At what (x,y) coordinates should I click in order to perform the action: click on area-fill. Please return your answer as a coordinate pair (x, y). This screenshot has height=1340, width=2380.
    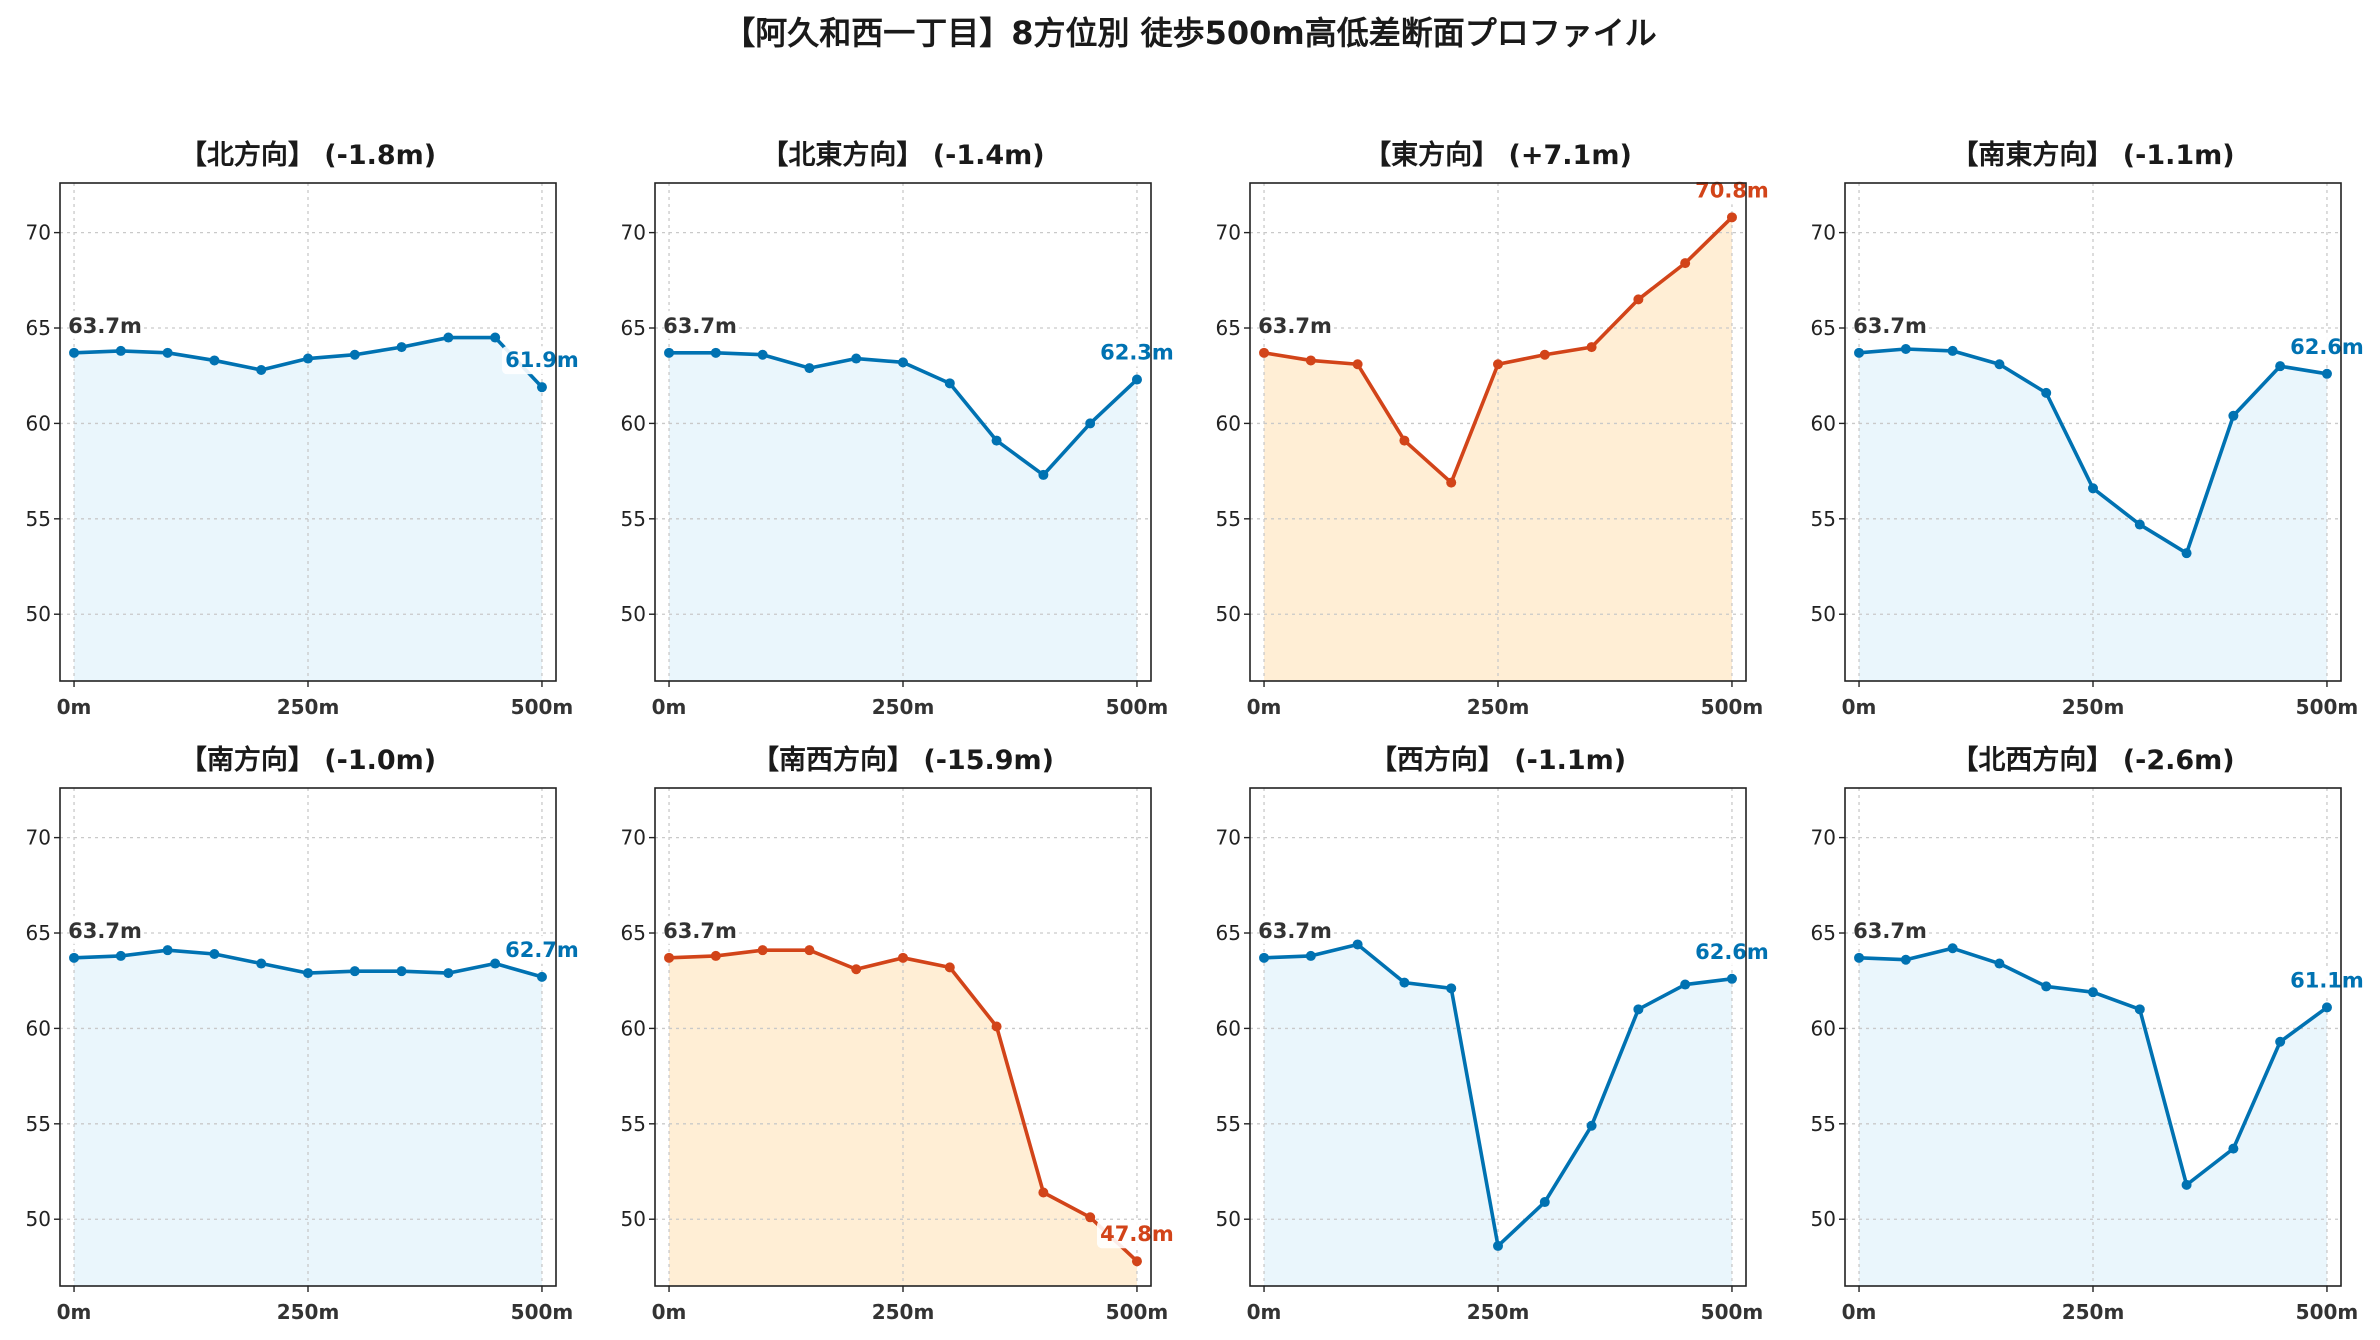
    Looking at the image, I should click on (903, 516).